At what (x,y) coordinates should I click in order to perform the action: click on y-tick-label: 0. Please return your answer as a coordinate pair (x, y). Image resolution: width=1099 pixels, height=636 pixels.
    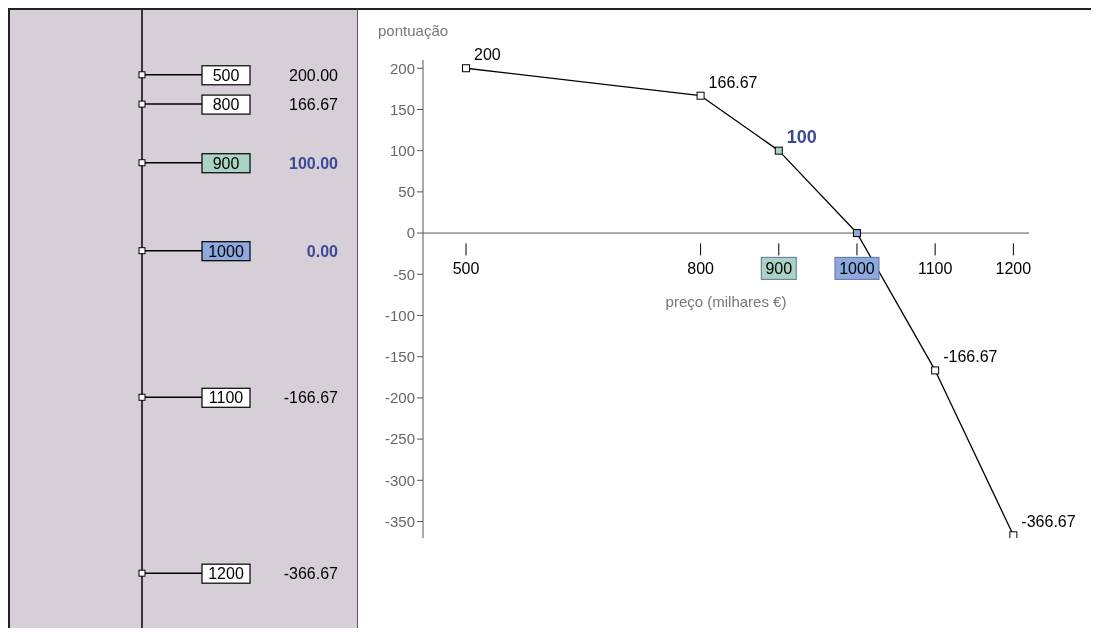
    Looking at the image, I should click on (410, 233).